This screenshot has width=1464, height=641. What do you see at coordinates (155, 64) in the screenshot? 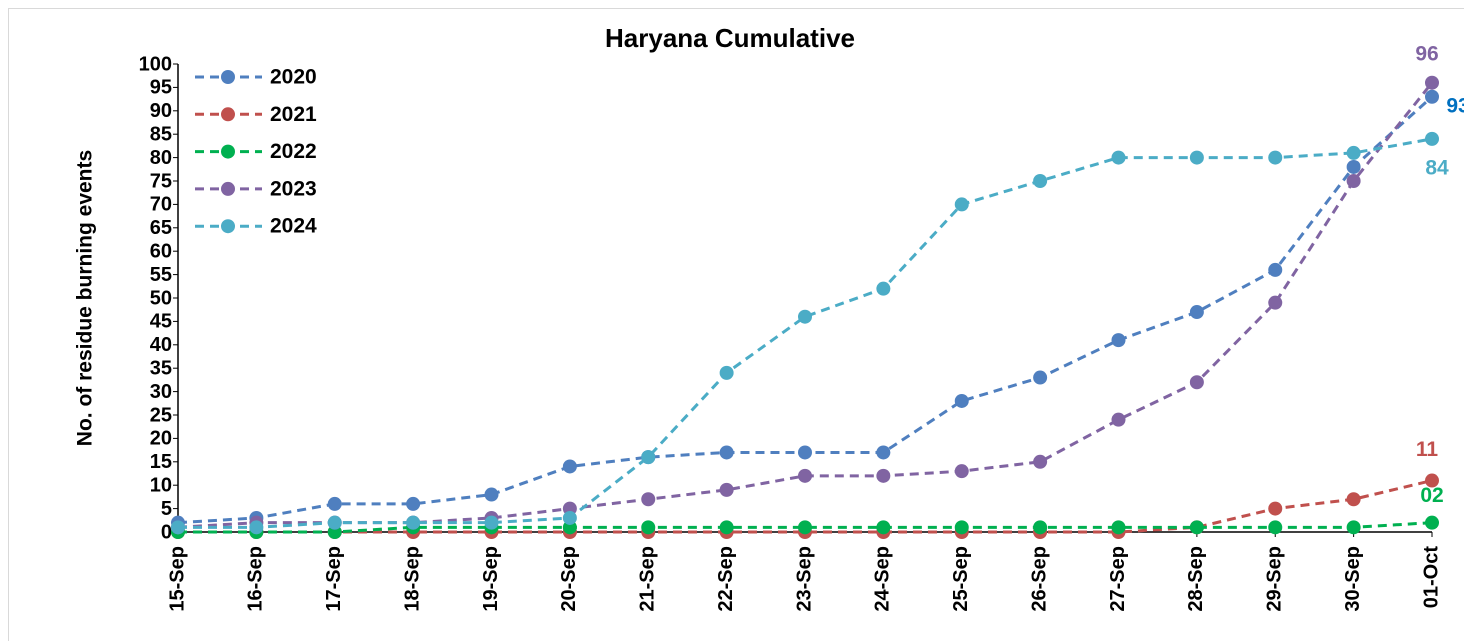
I see `y-tick-label: 100` at bounding box center [155, 64].